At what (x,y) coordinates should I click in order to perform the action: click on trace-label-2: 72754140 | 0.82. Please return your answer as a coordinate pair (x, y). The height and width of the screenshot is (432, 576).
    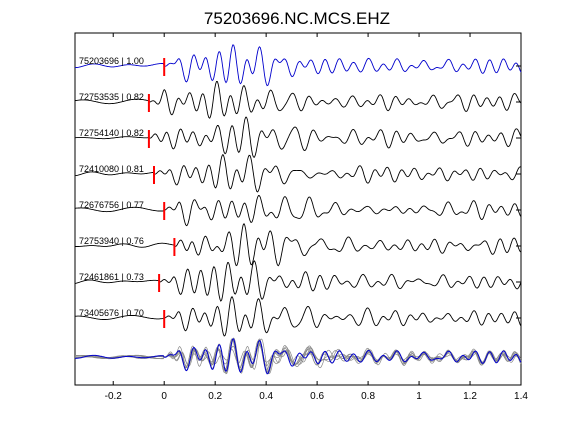
    Looking at the image, I should click on (111, 133).